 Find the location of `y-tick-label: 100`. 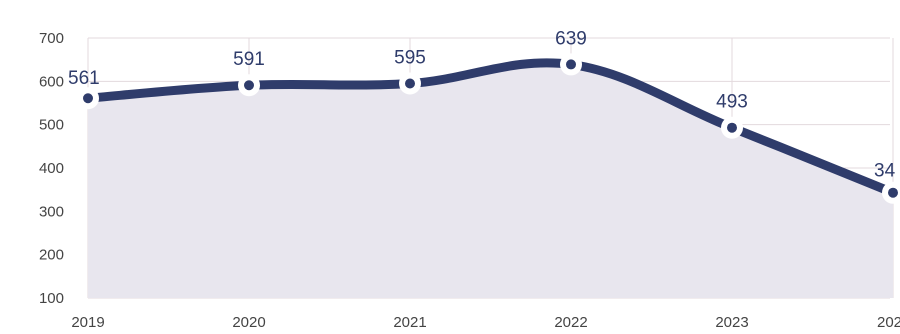

y-tick-label: 100 is located at coordinates (51, 298).